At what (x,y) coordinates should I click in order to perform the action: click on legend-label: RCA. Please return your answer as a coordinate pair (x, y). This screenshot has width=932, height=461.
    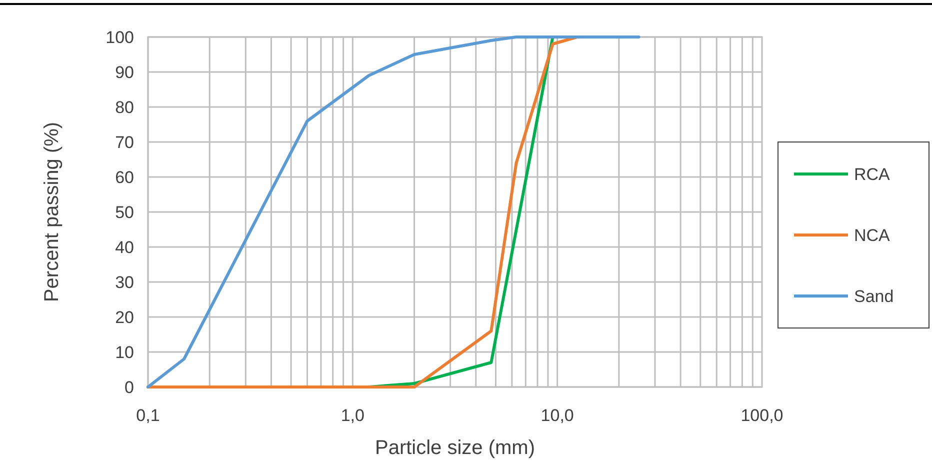
    Looking at the image, I should click on (872, 174).